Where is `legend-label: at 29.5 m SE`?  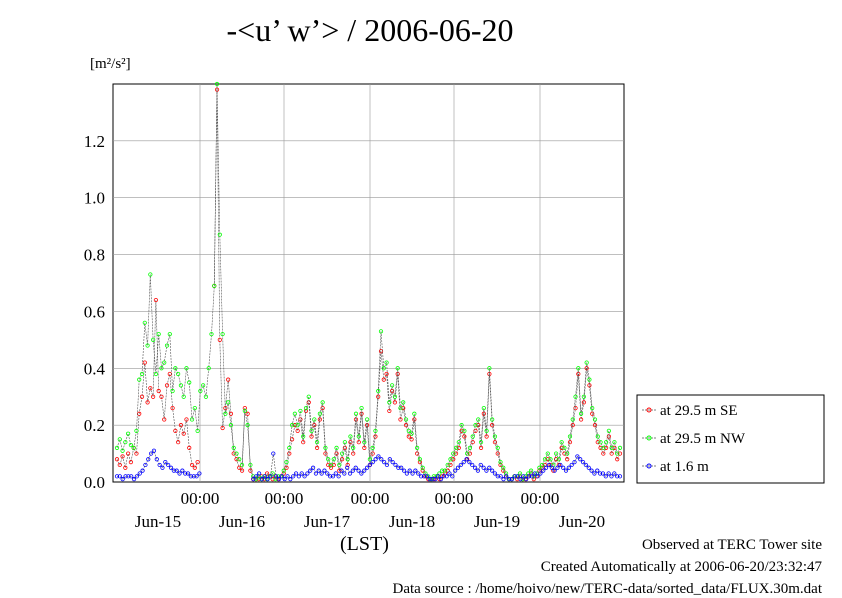
legend-label: at 29.5 m SE is located at coordinates (699, 411).